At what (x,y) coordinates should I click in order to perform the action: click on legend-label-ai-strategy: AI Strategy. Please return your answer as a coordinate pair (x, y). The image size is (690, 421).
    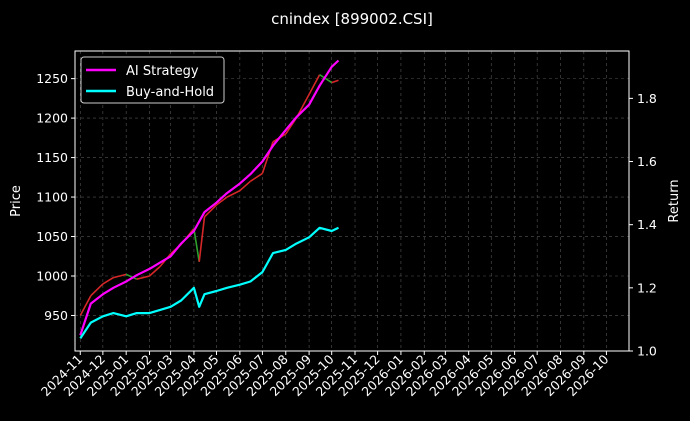
    Looking at the image, I should click on (162, 71).